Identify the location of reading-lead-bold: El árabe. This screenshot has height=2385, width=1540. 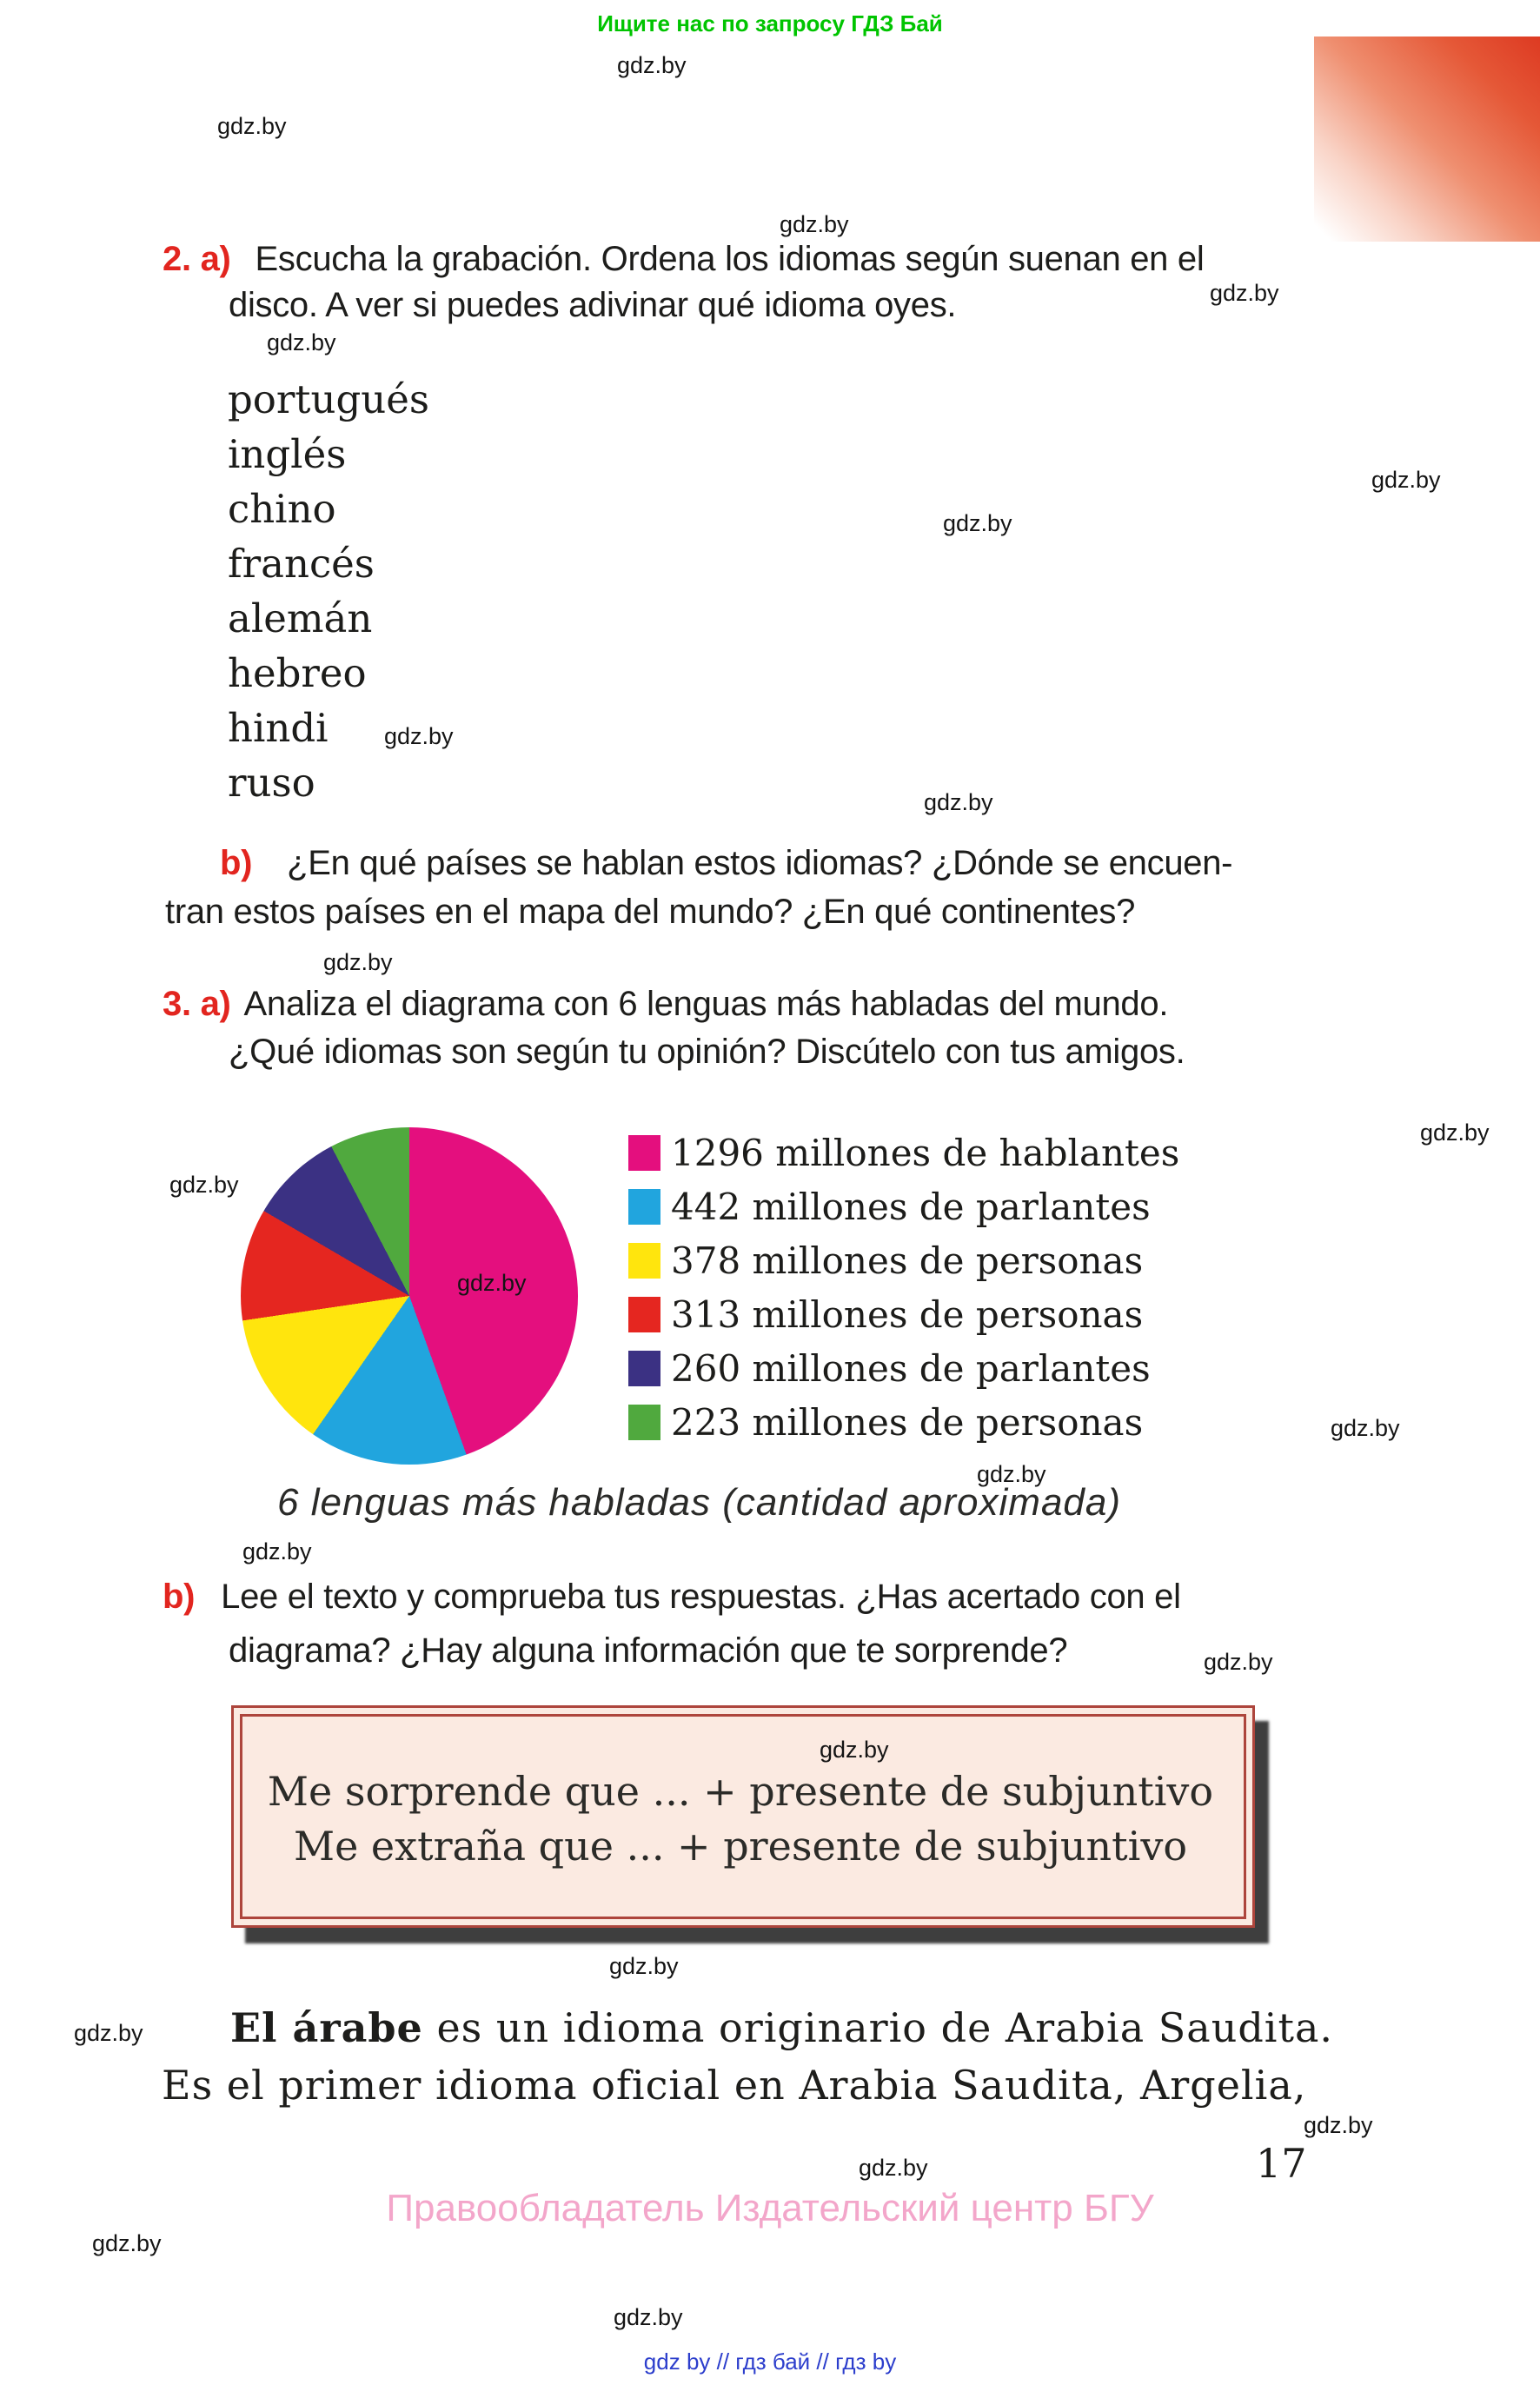
(326, 2027).